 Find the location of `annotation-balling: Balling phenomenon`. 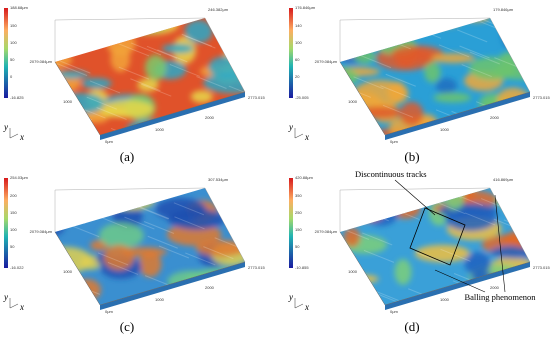

annotation-balling: Balling phenomenon is located at coordinates (500, 297).